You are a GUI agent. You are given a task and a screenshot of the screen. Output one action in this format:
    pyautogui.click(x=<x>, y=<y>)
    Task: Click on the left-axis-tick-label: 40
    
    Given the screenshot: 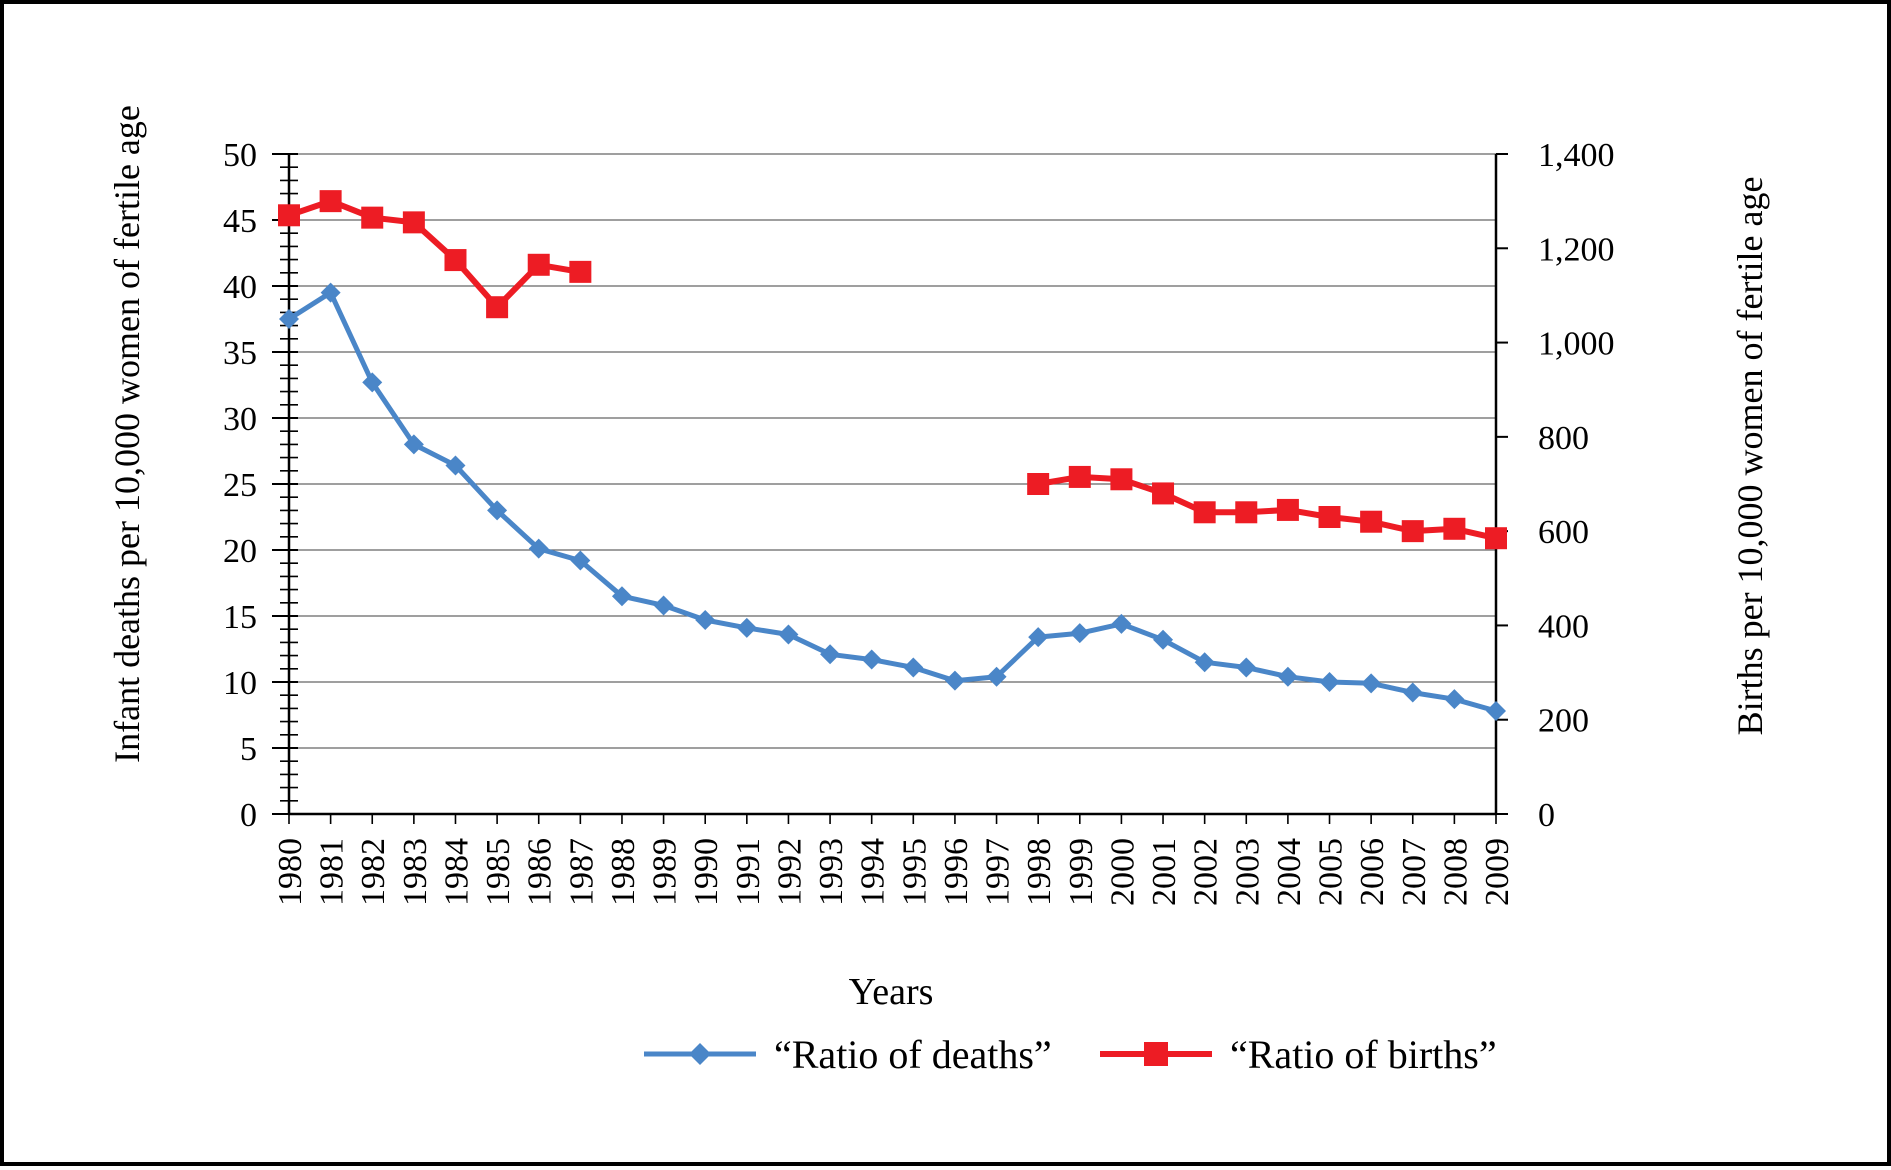 What is the action you would take?
    pyautogui.click(x=240, y=287)
    